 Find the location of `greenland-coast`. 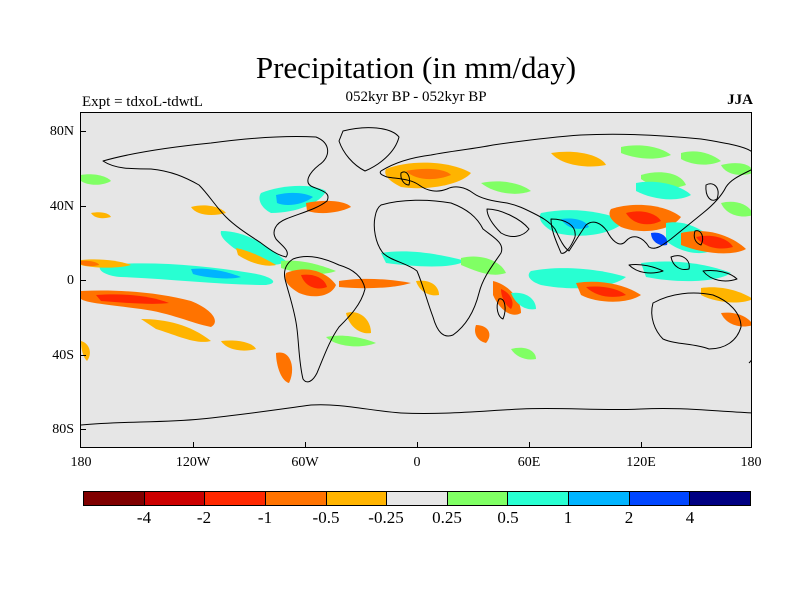

greenland-coast is located at coordinates (369, 149).